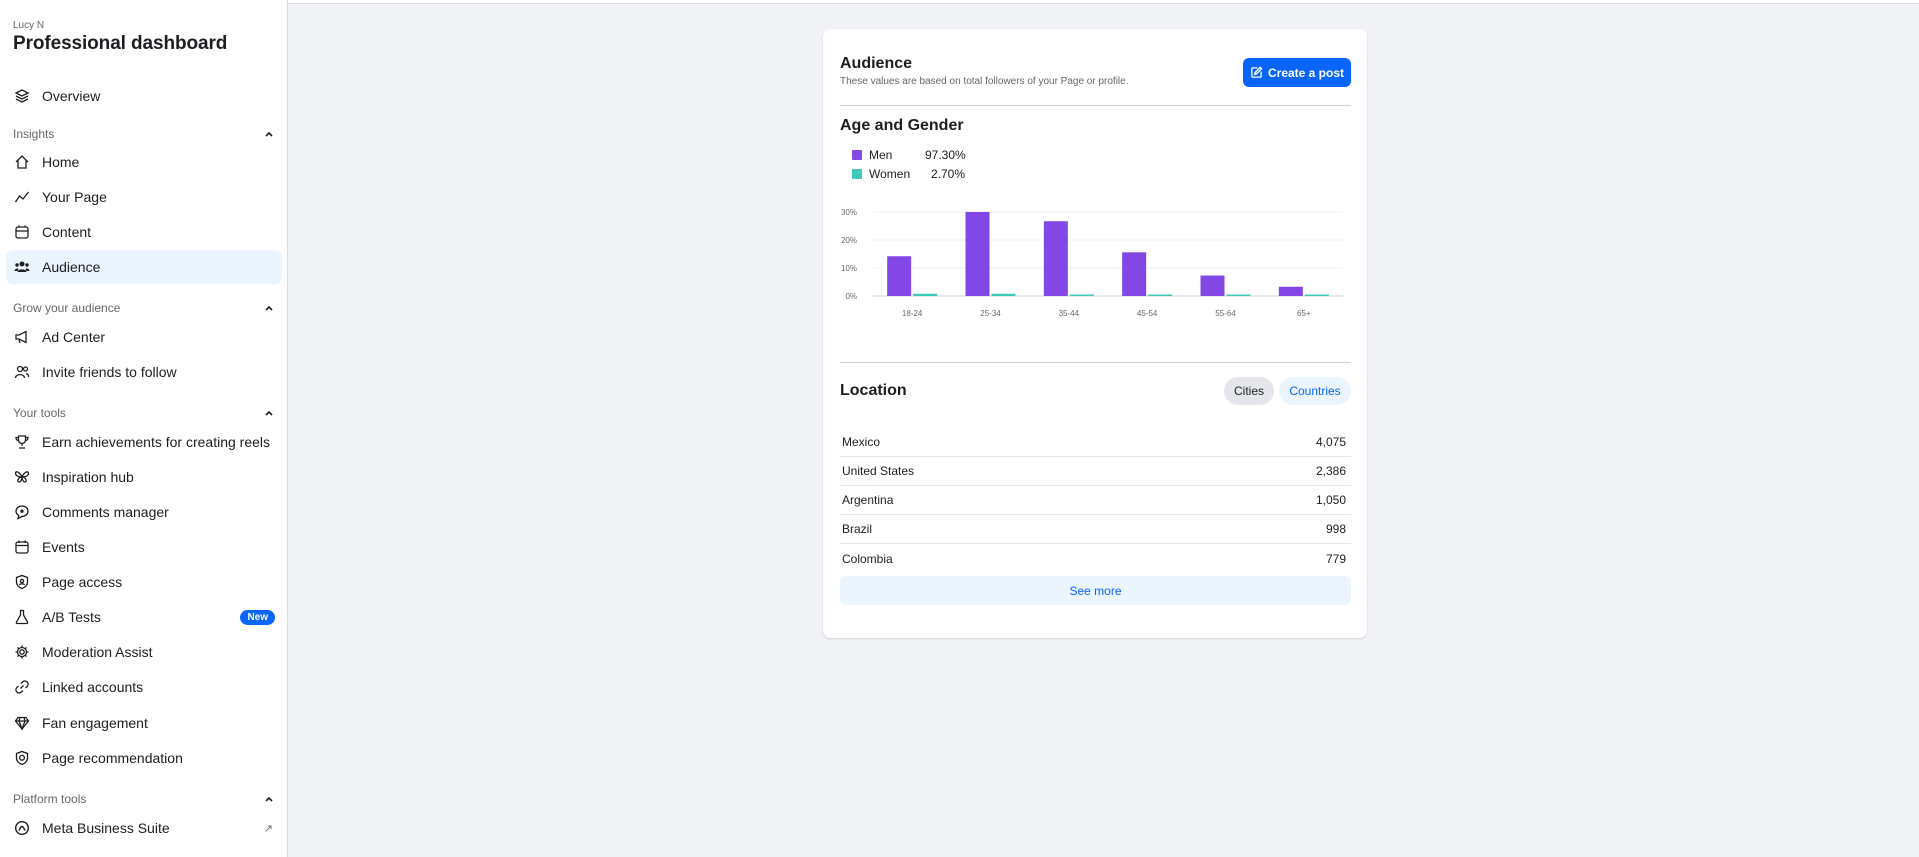 The height and width of the screenshot is (857, 1919). I want to click on sidebar-item-your-page: Your Page, so click(144, 197).